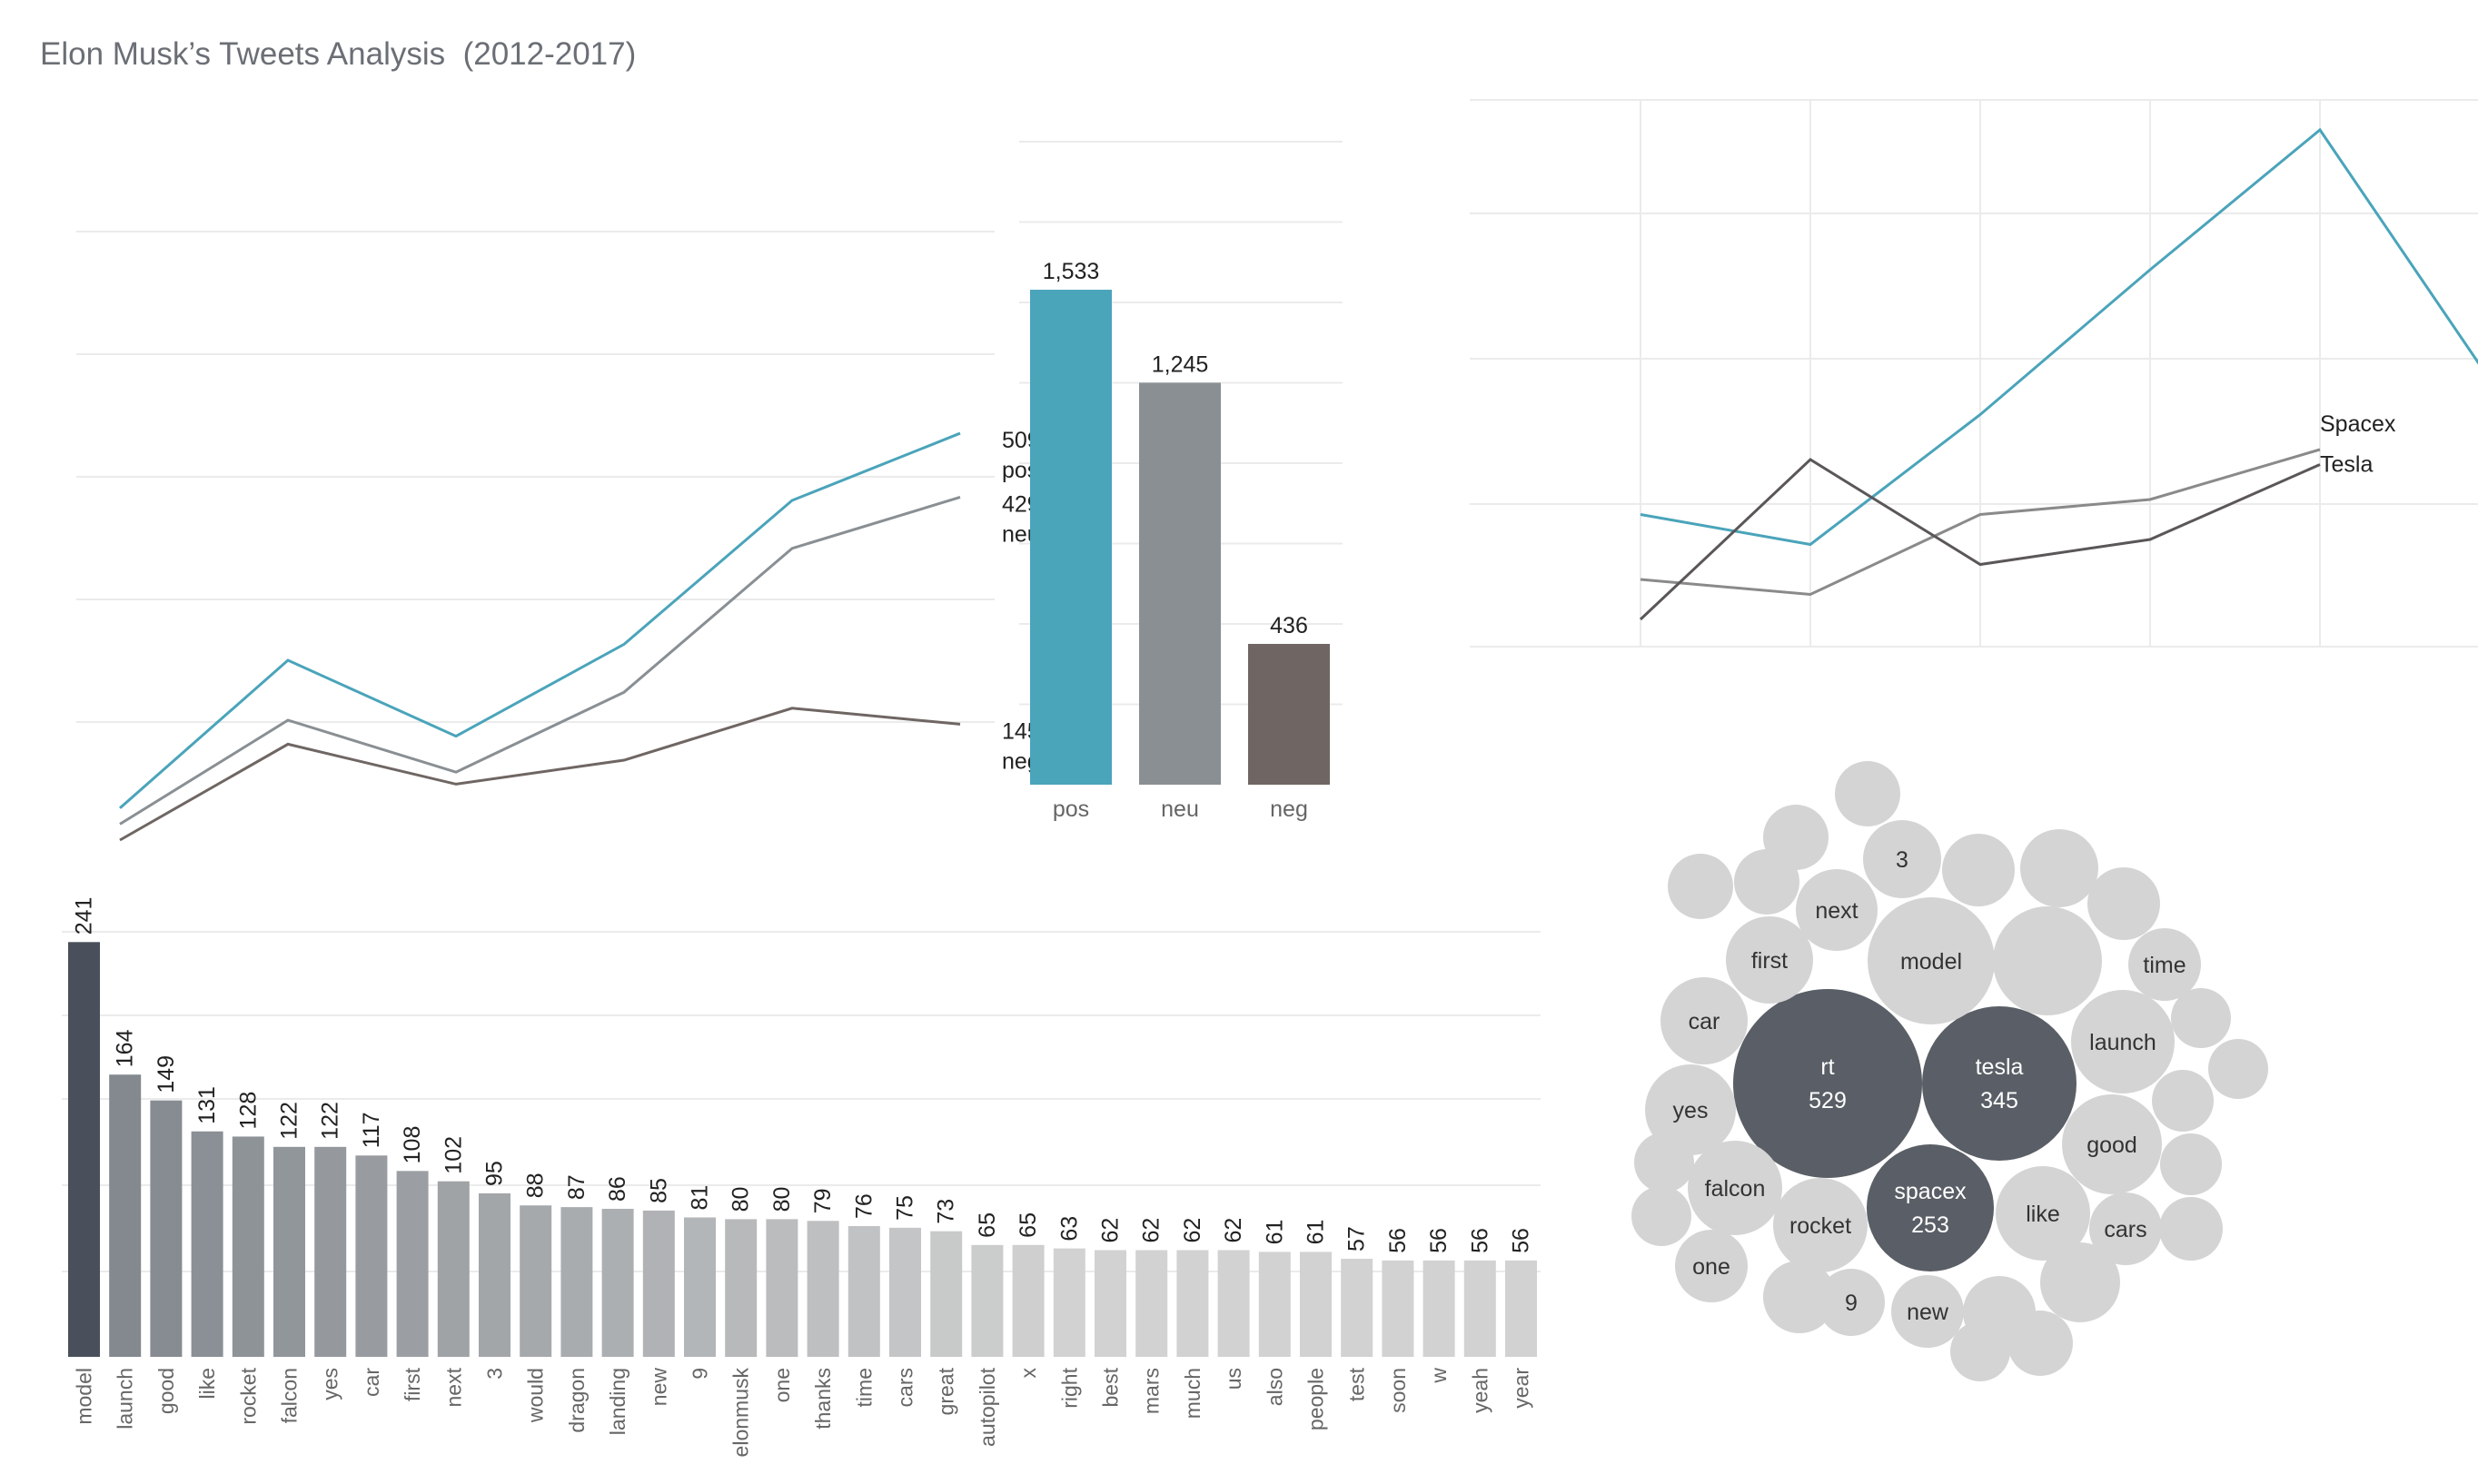  I want to click on bar-neu, so click(1180, 583).